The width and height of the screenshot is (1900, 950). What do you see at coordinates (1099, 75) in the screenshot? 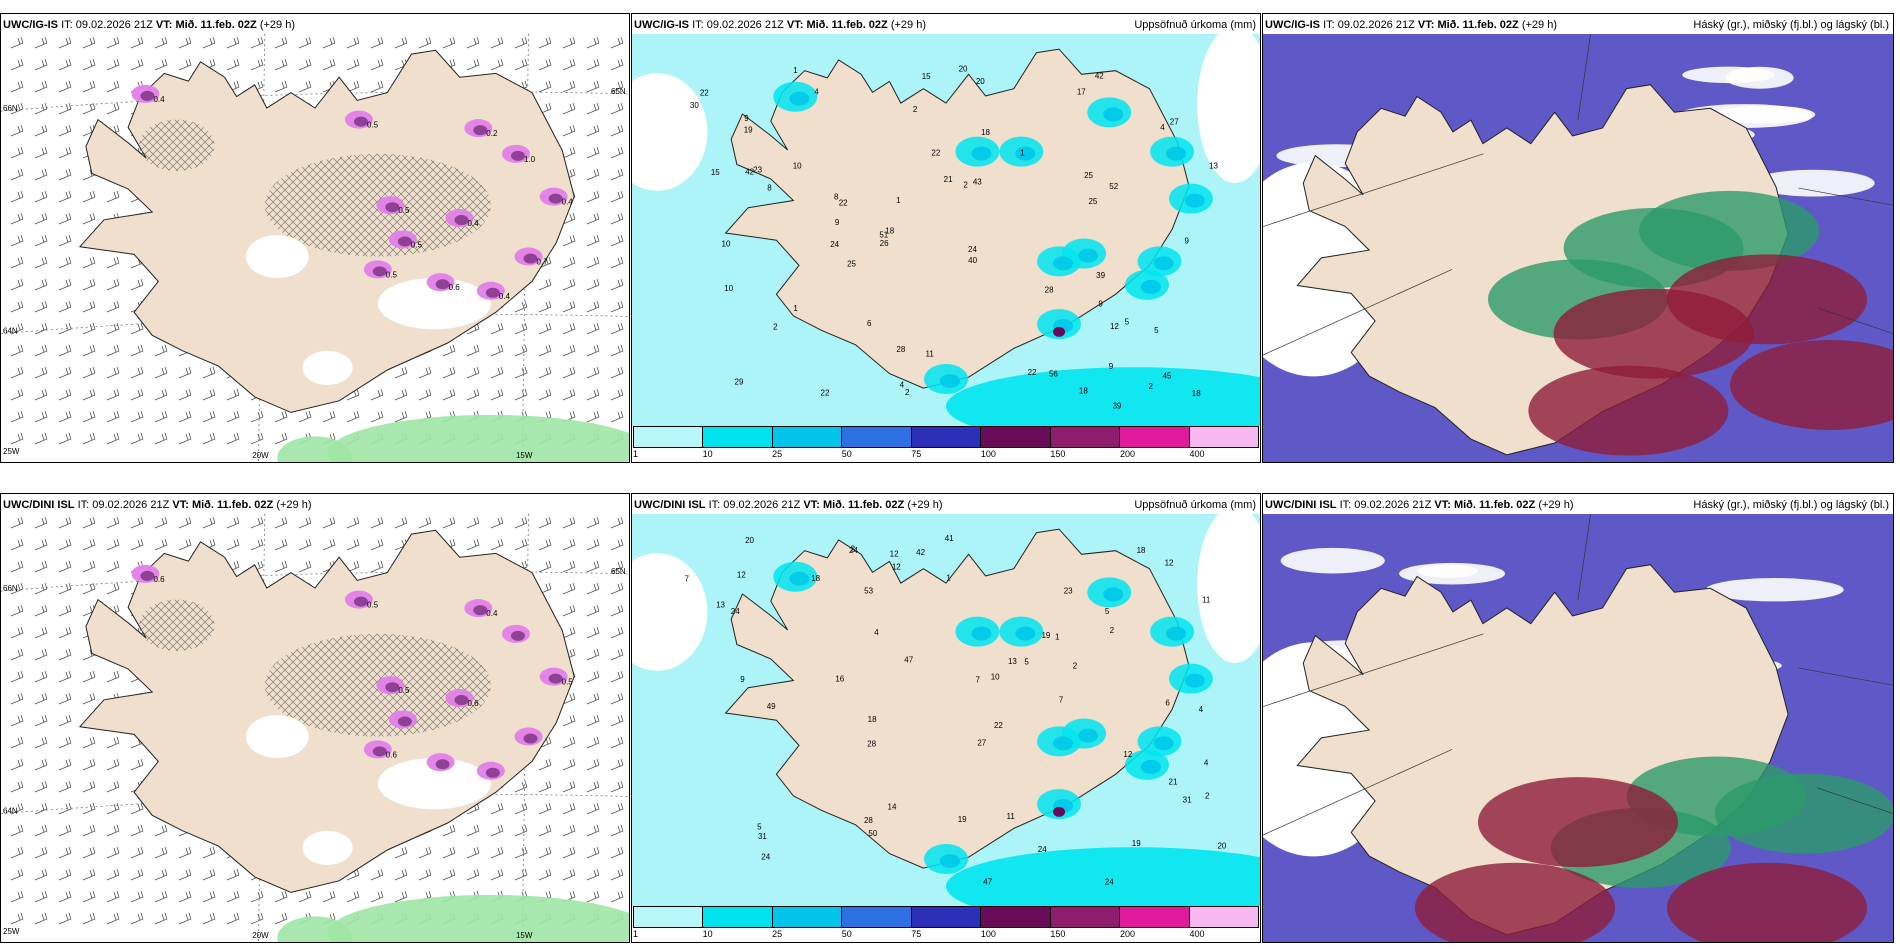
I see `precip-value: 42` at bounding box center [1099, 75].